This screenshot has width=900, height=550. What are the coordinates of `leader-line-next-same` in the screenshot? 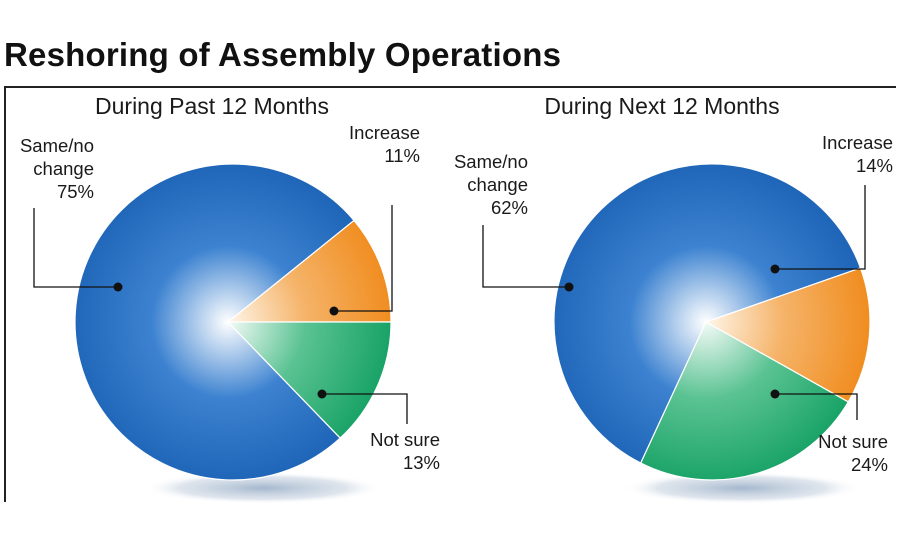 It's located at (525, 256).